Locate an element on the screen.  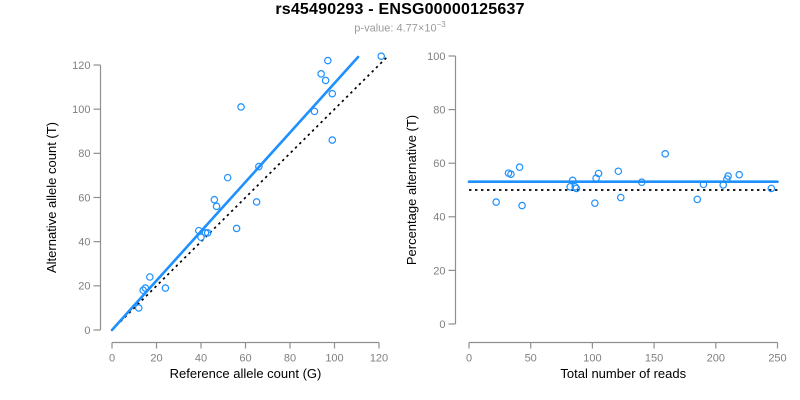
p-value-exponent: −3 is located at coordinates (441, 24).